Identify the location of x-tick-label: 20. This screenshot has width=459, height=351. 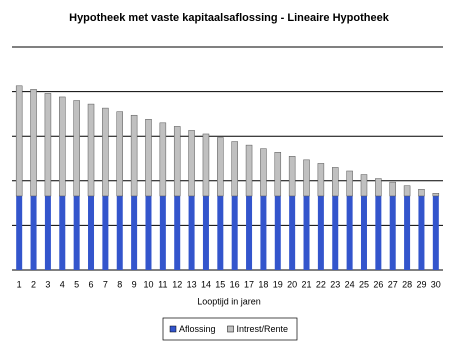
(292, 284).